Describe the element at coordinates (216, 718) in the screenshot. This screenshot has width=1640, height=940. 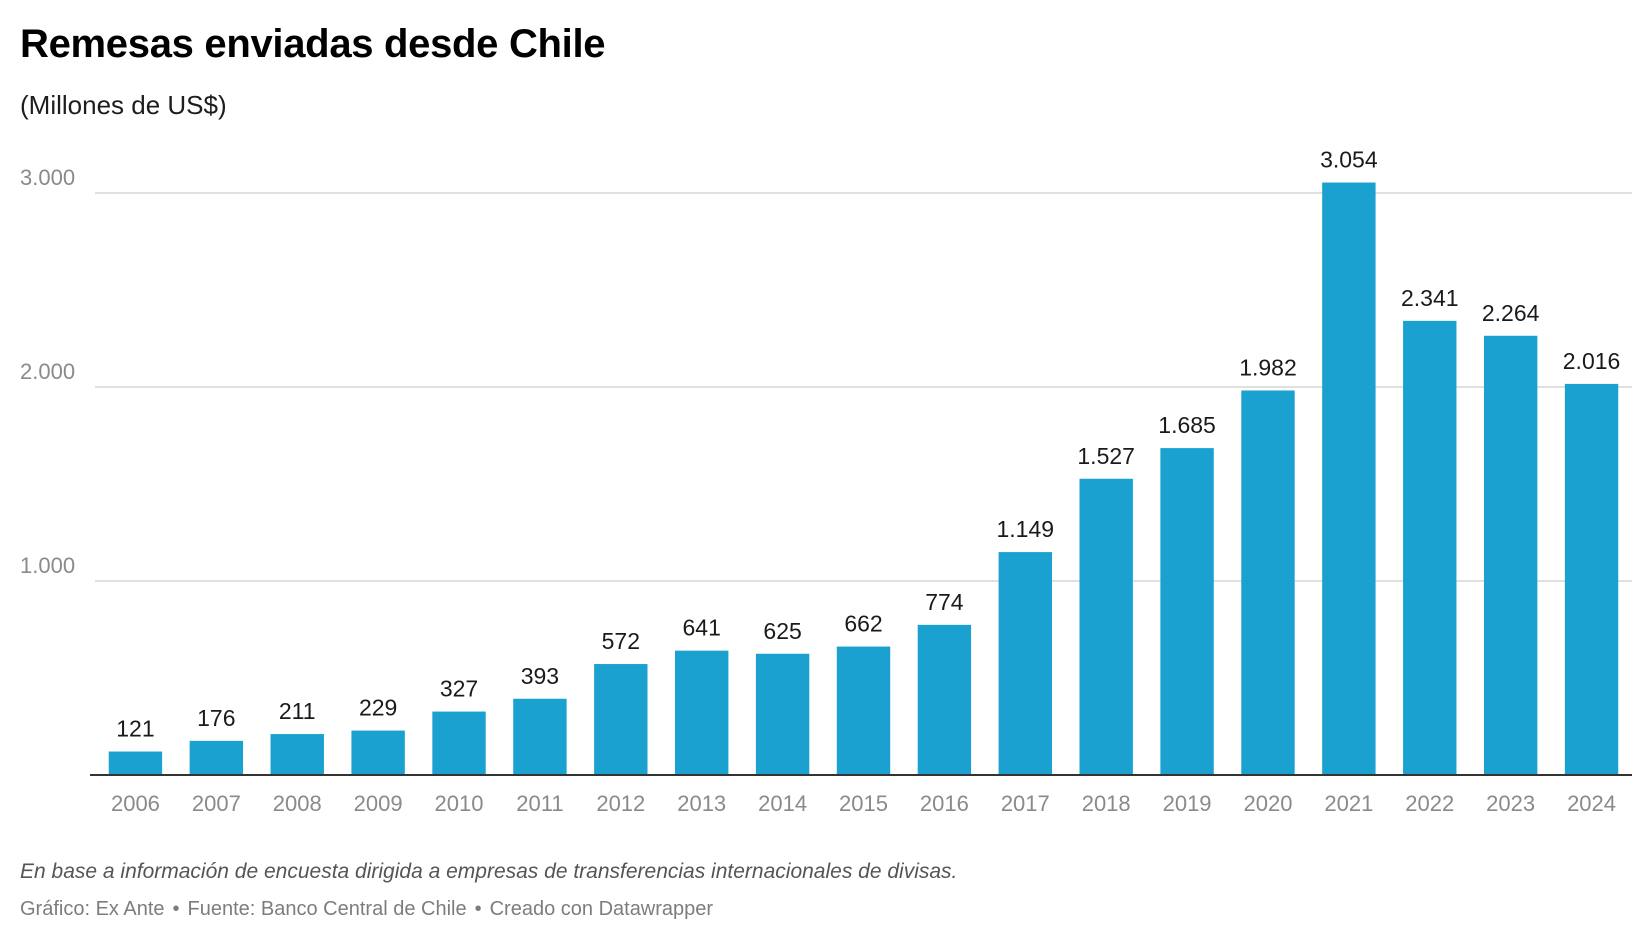
I see `value-label: 176` at that location.